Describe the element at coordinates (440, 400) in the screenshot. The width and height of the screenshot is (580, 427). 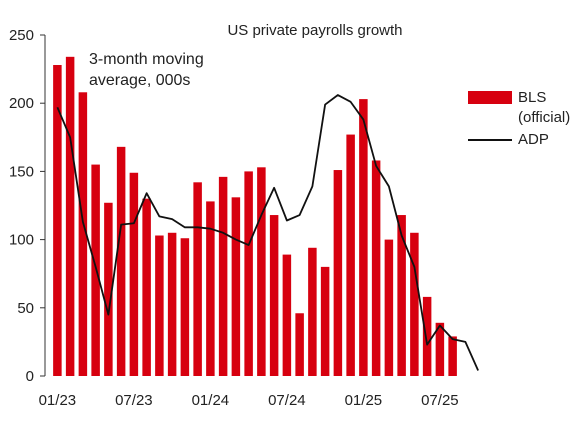
I see `x-tick-label: 07/25` at that location.